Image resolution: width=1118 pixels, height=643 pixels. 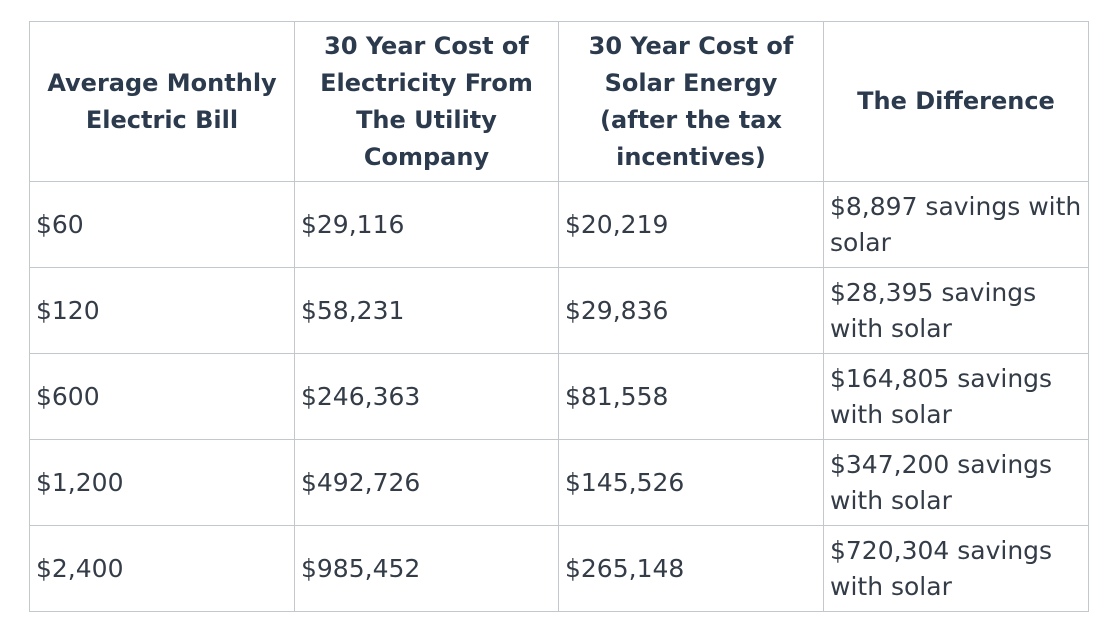 I want to click on cell-utility-cost: $246,363, so click(x=426, y=396).